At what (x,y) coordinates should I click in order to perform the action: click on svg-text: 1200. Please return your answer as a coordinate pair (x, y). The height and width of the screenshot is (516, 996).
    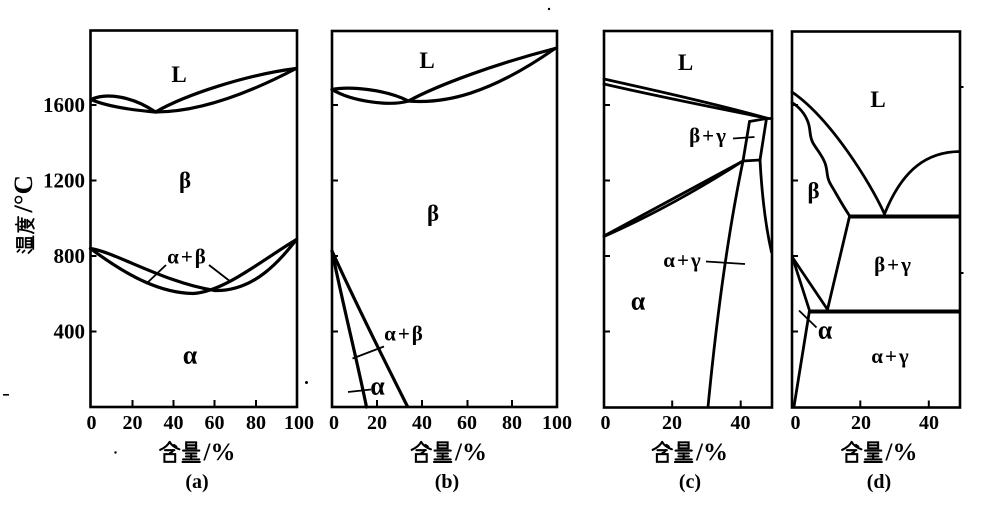
    Looking at the image, I should click on (64, 181).